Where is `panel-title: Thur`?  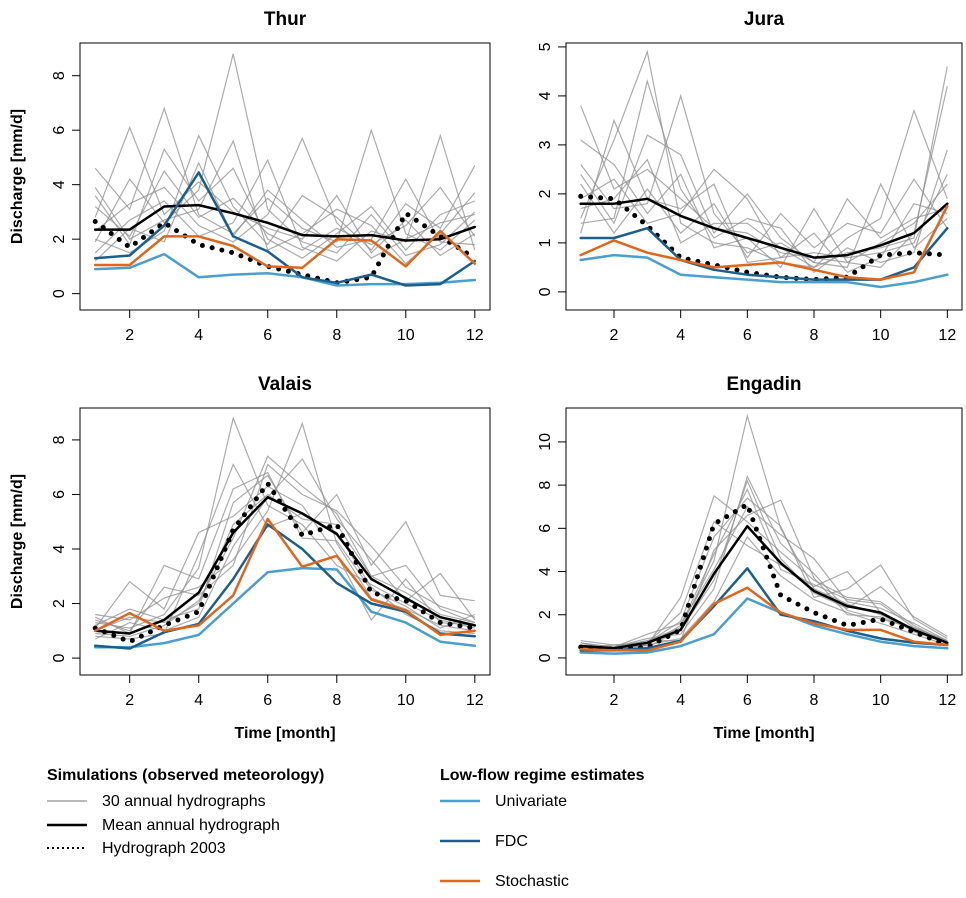
panel-title: Thur is located at coordinates (285, 19).